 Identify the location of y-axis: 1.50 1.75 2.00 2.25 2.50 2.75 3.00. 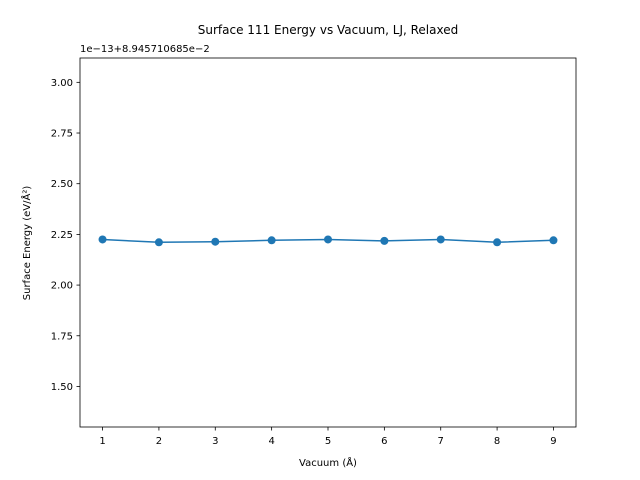
(65, 235).